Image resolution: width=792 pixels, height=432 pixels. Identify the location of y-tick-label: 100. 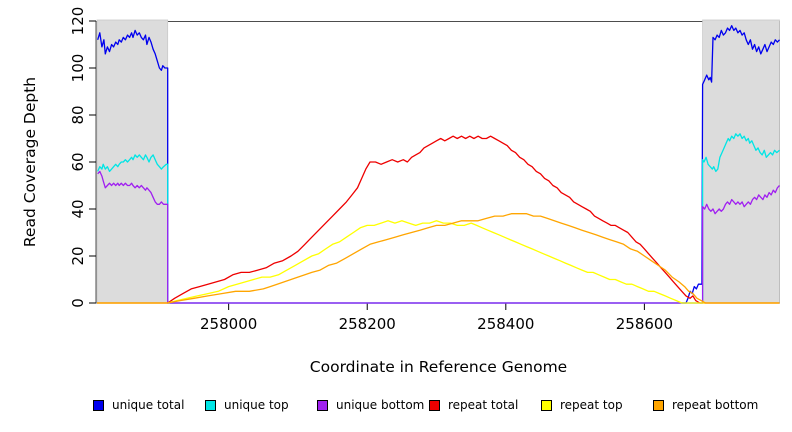
(78, 68).